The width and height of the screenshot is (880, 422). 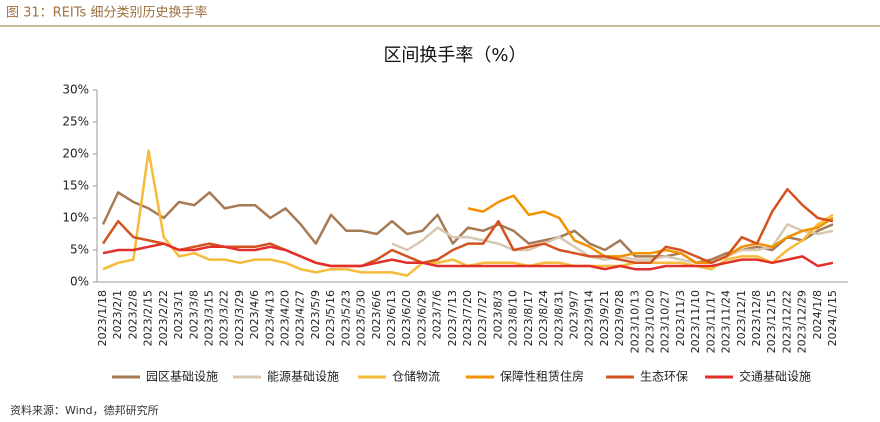 What do you see at coordinates (361, 318) in the screenshot?
I see `x-tick-label: 2023/5/30` at bounding box center [361, 318].